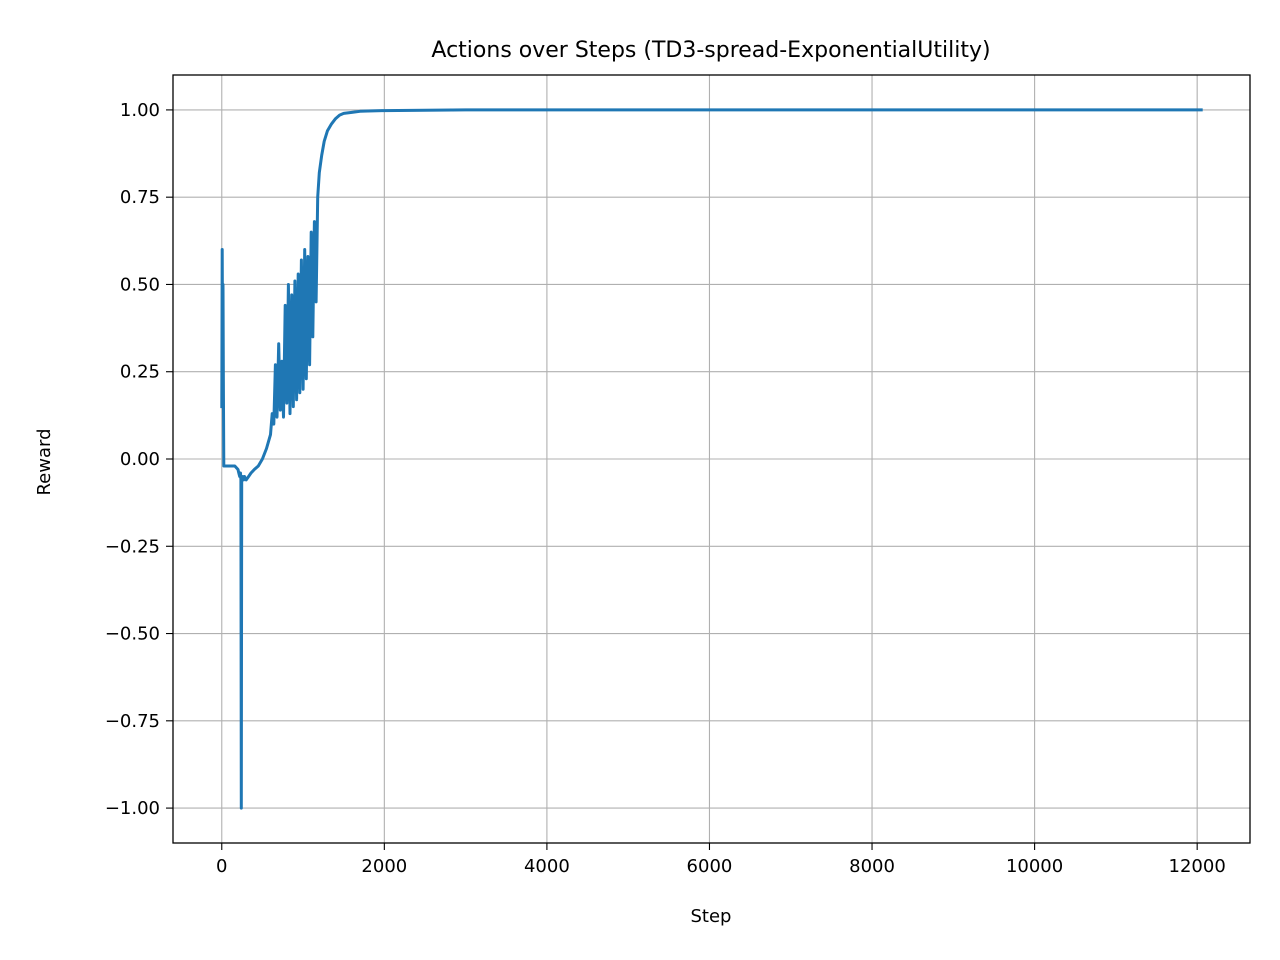 The width and height of the screenshot is (1280, 960). Describe the element at coordinates (1197, 866) in the screenshot. I see `x-tick-label: 12000` at that location.